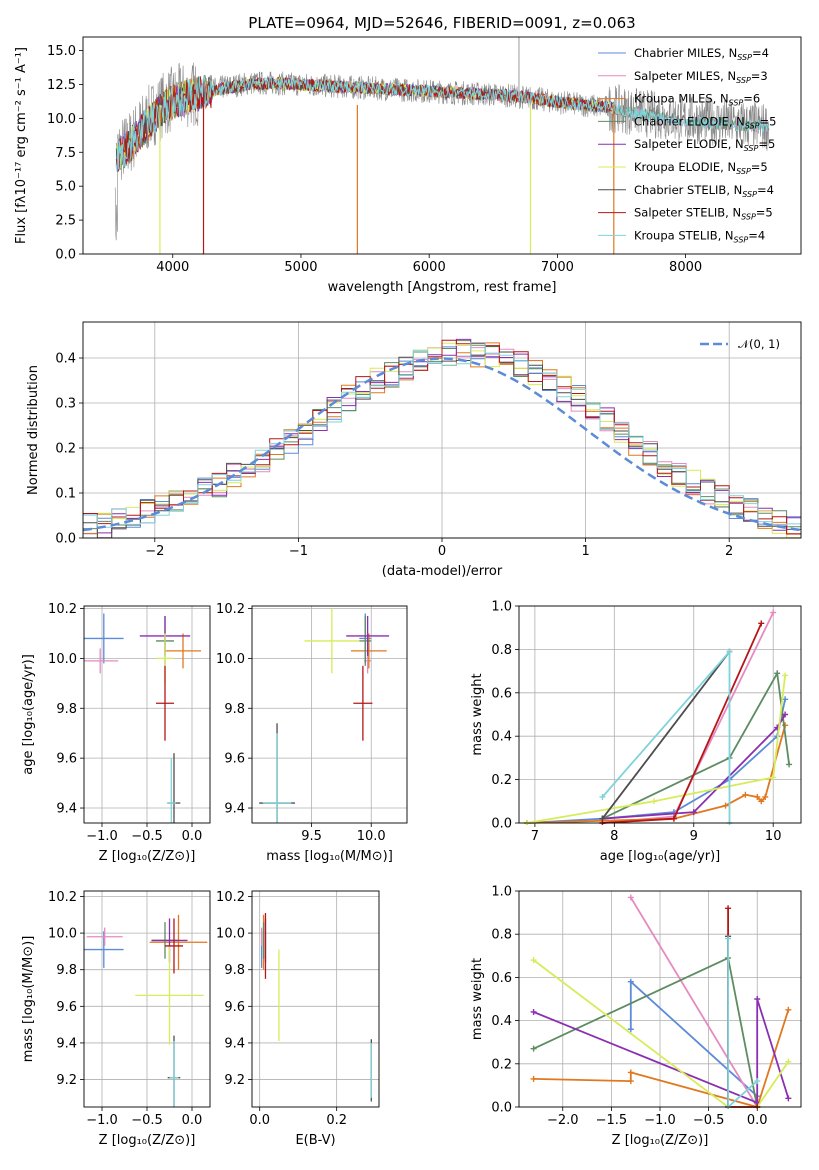 Image resolution: width=819 pixels, height=1170 pixels. Describe the element at coordinates (759, 344) in the screenshot. I see `legend-label: 𝒩(0, 1)` at that location.